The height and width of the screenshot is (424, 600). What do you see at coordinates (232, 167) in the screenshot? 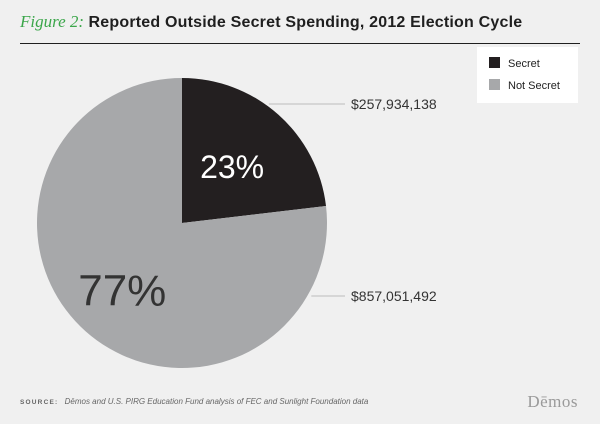
I see `percent-label-secret: 23%` at bounding box center [232, 167].